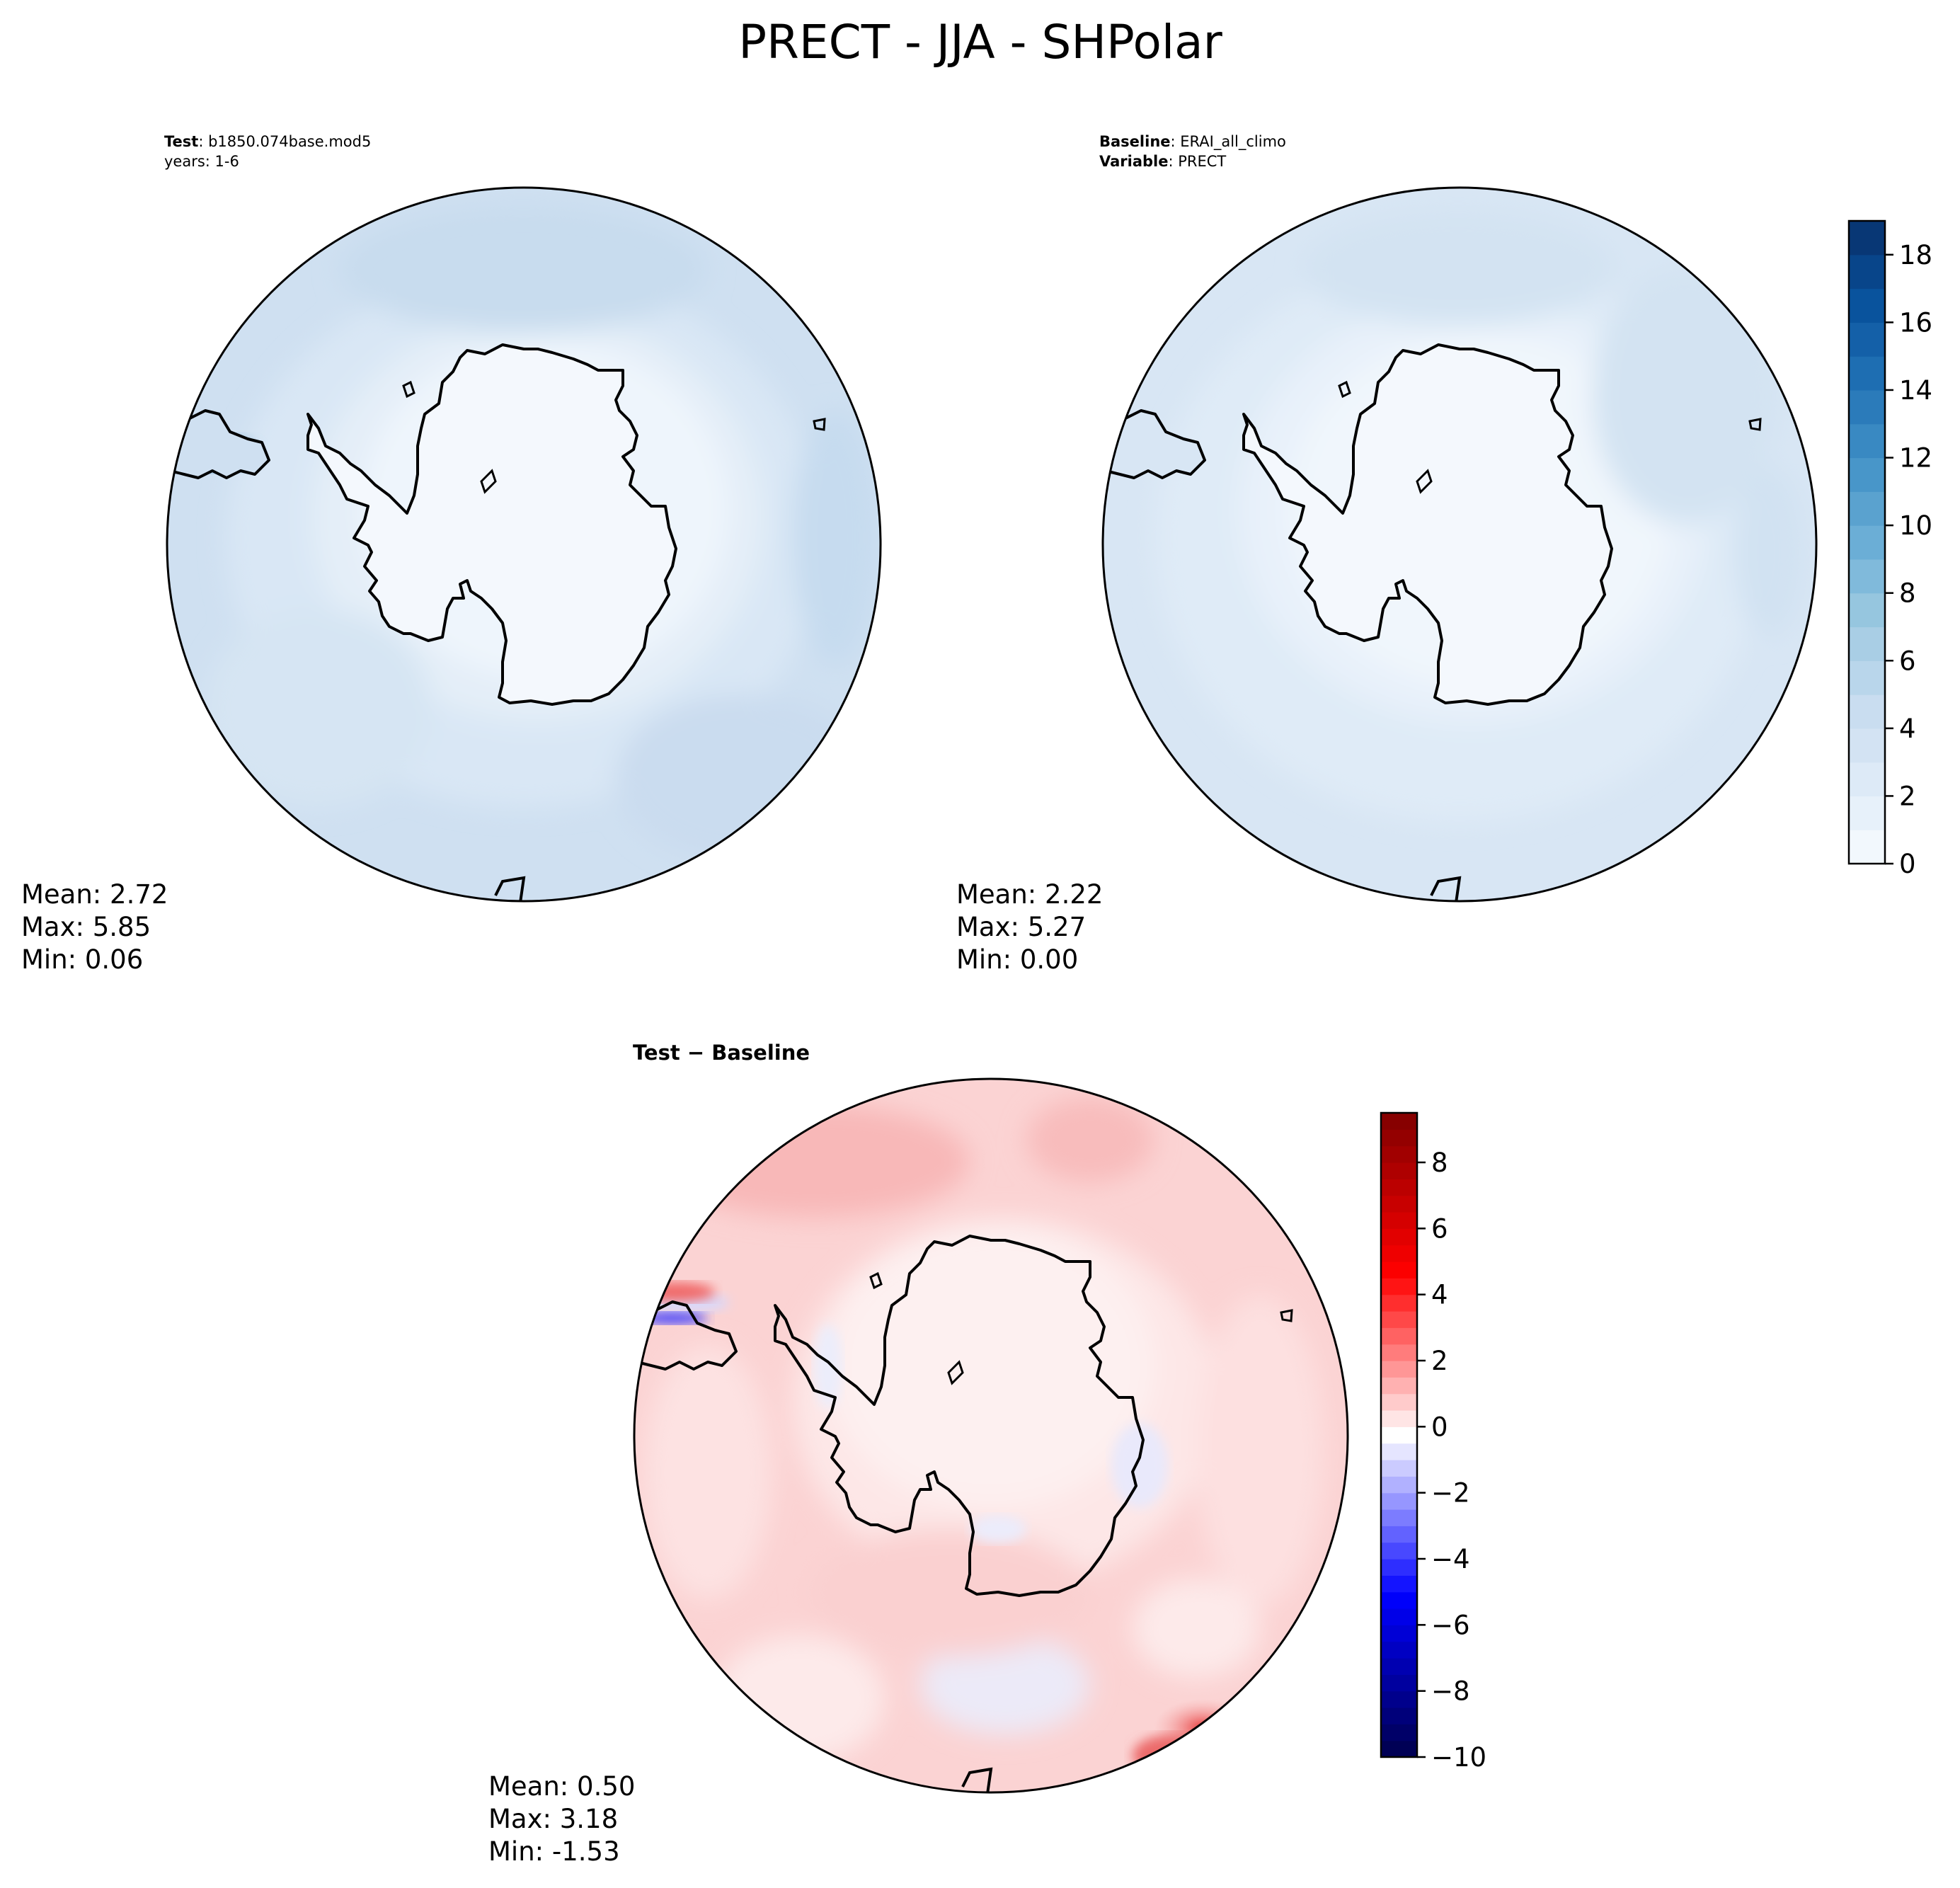 This screenshot has width=1960, height=1888. What do you see at coordinates (1907, 796) in the screenshot?
I see `baseline-colorbar-tick-label: 2` at bounding box center [1907, 796].